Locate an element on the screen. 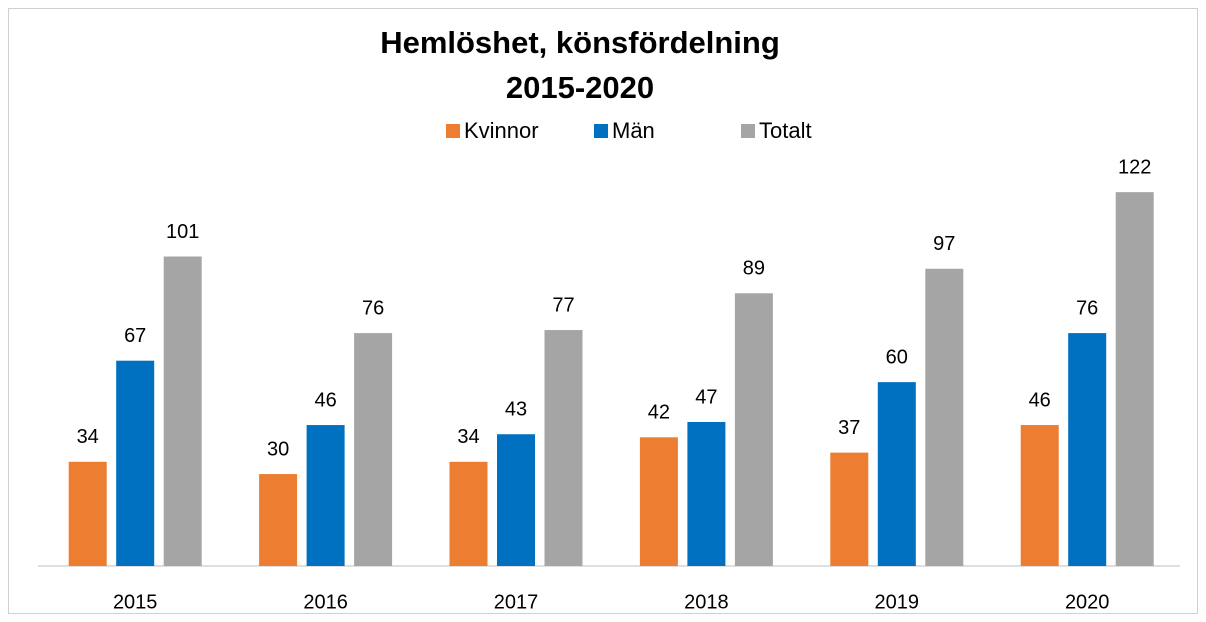 The width and height of the screenshot is (1206, 622). x-tick-label: 2015 is located at coordinates (135, 602).